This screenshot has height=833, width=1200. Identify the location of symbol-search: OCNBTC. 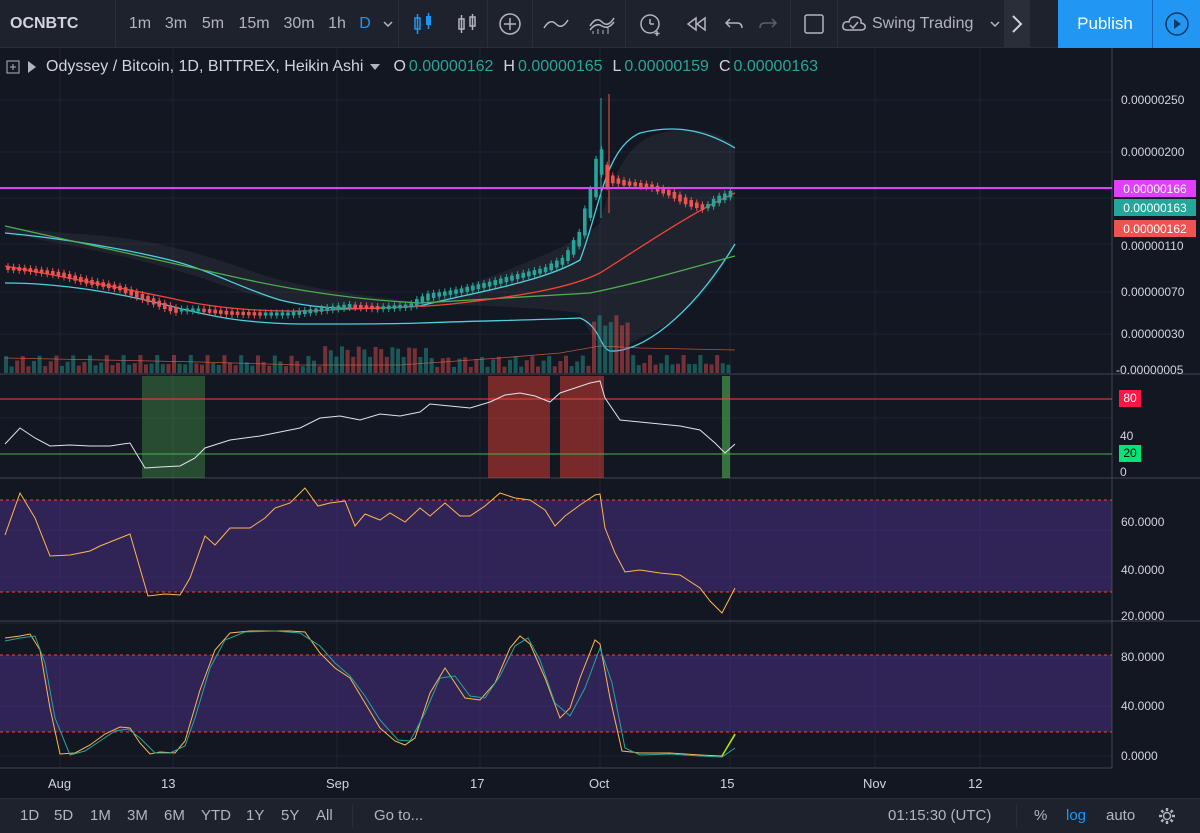
(58, 24).